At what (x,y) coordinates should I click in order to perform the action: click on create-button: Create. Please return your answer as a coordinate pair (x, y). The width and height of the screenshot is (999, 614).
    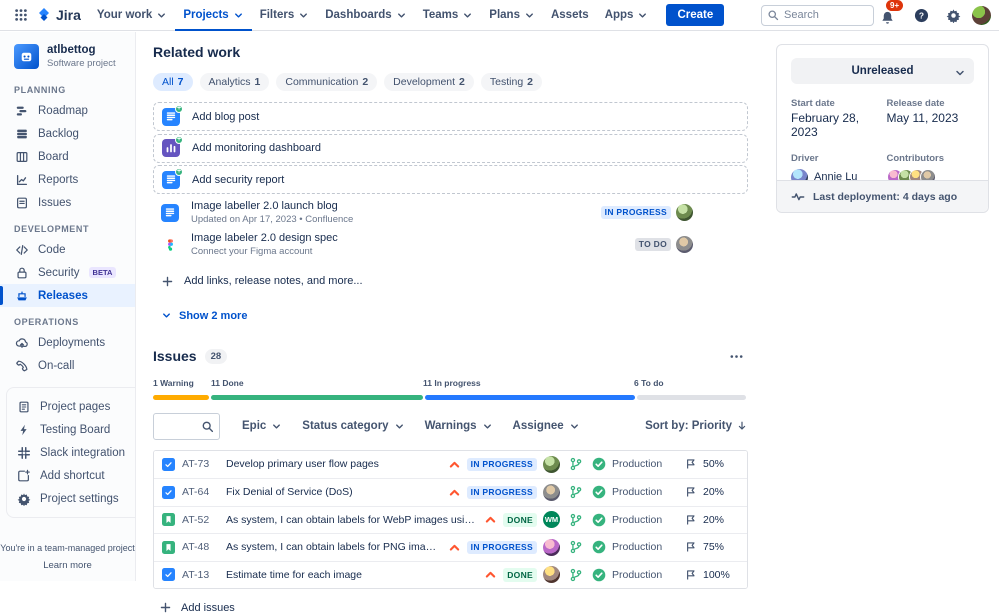
    Looking at the image, I should click on (695, 15).